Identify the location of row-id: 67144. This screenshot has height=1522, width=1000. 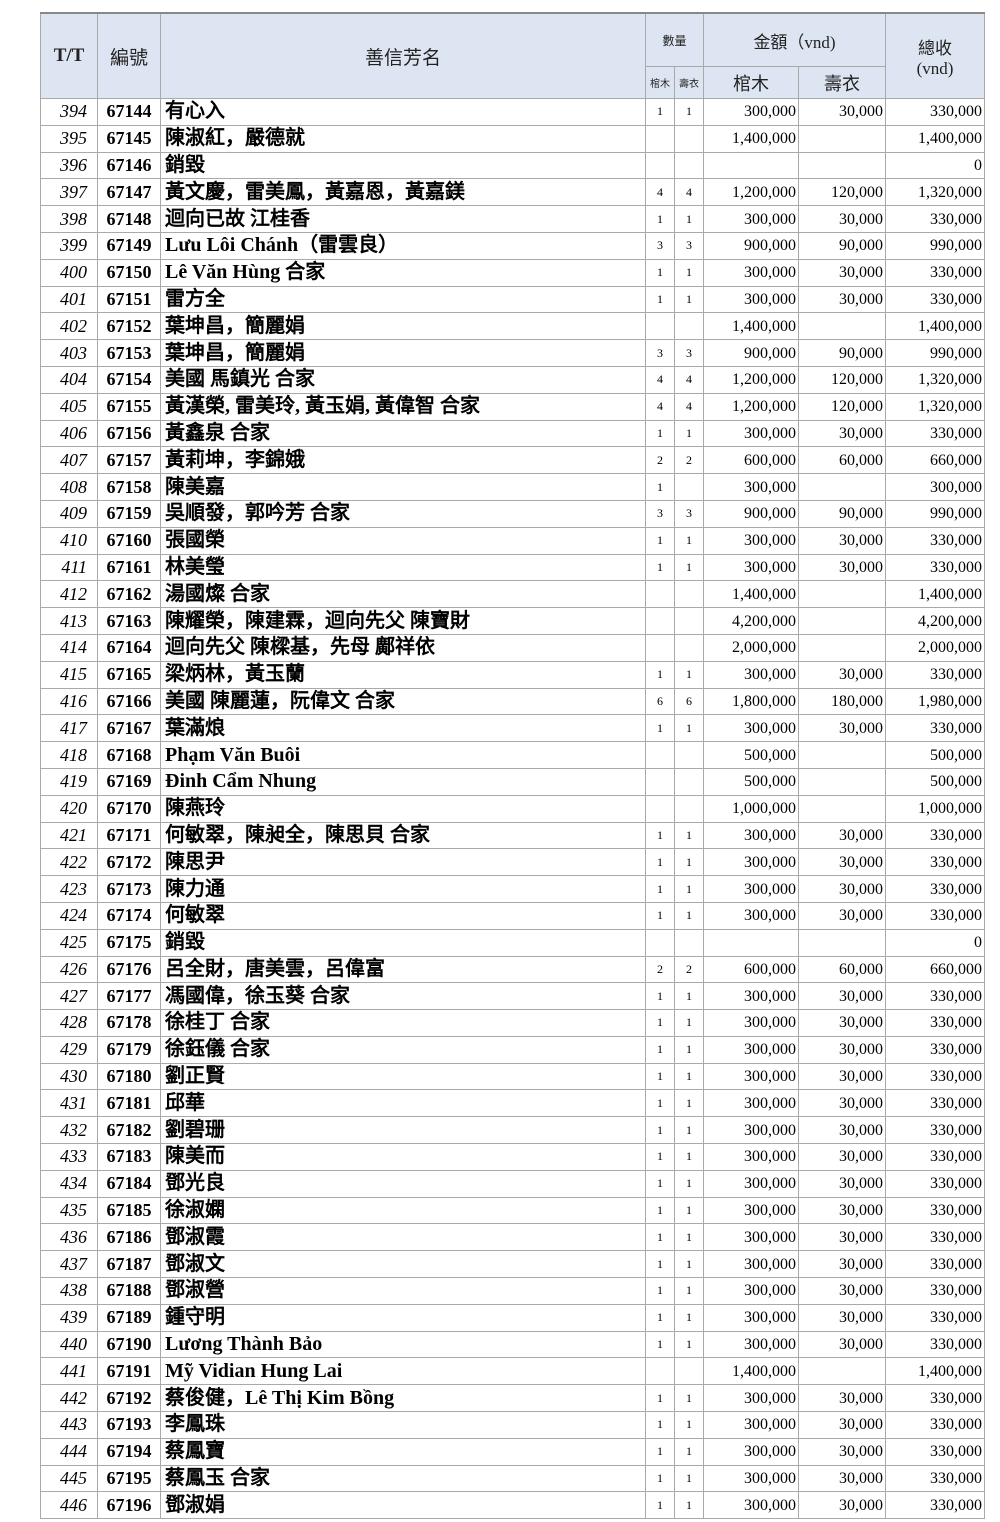
(129, 112).